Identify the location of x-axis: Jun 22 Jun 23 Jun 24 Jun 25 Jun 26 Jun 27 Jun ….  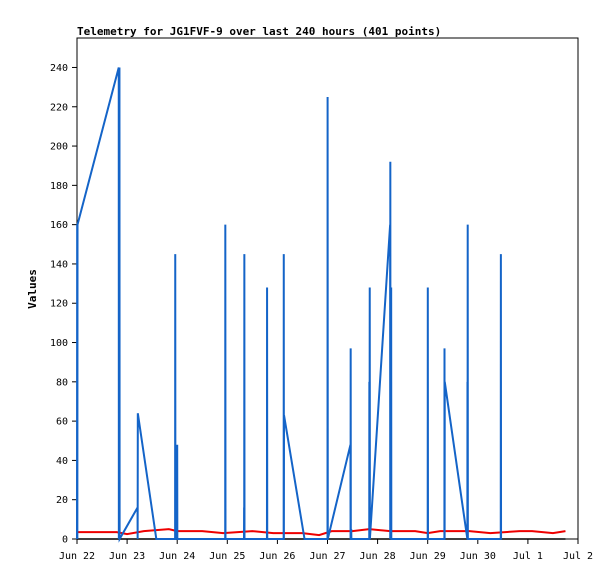
(326, 550).